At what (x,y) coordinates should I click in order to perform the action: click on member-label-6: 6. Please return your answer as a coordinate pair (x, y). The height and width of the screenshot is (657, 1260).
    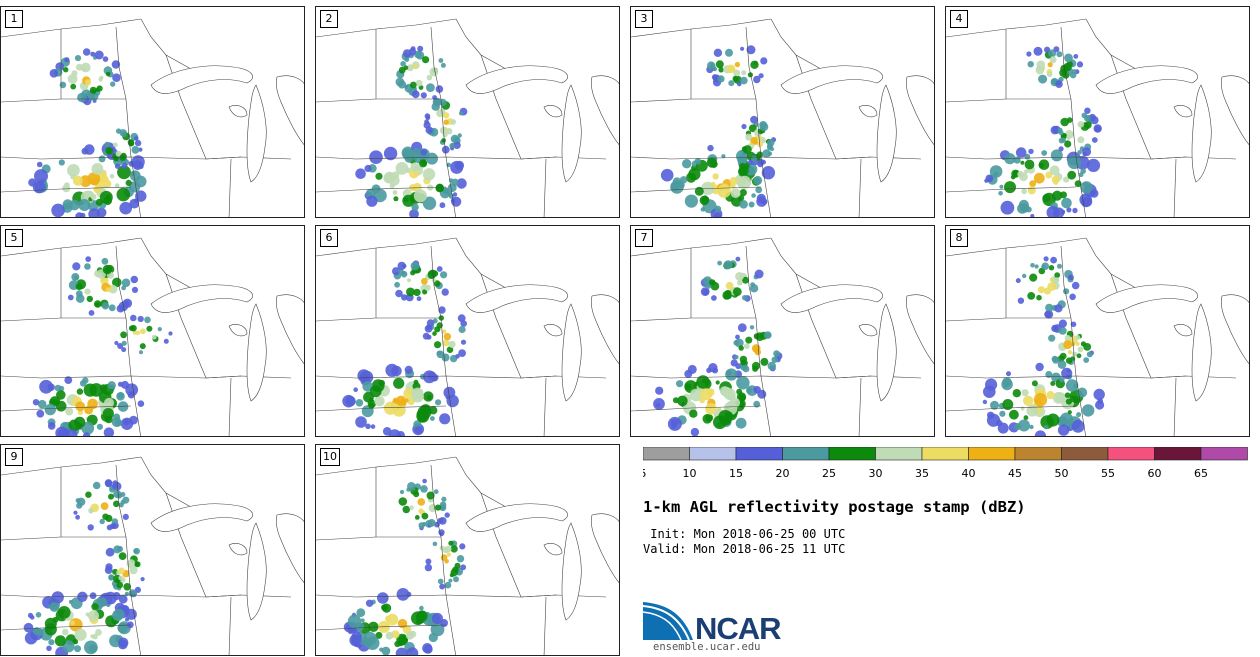
    Looking at the image, I should click on (329, 238).